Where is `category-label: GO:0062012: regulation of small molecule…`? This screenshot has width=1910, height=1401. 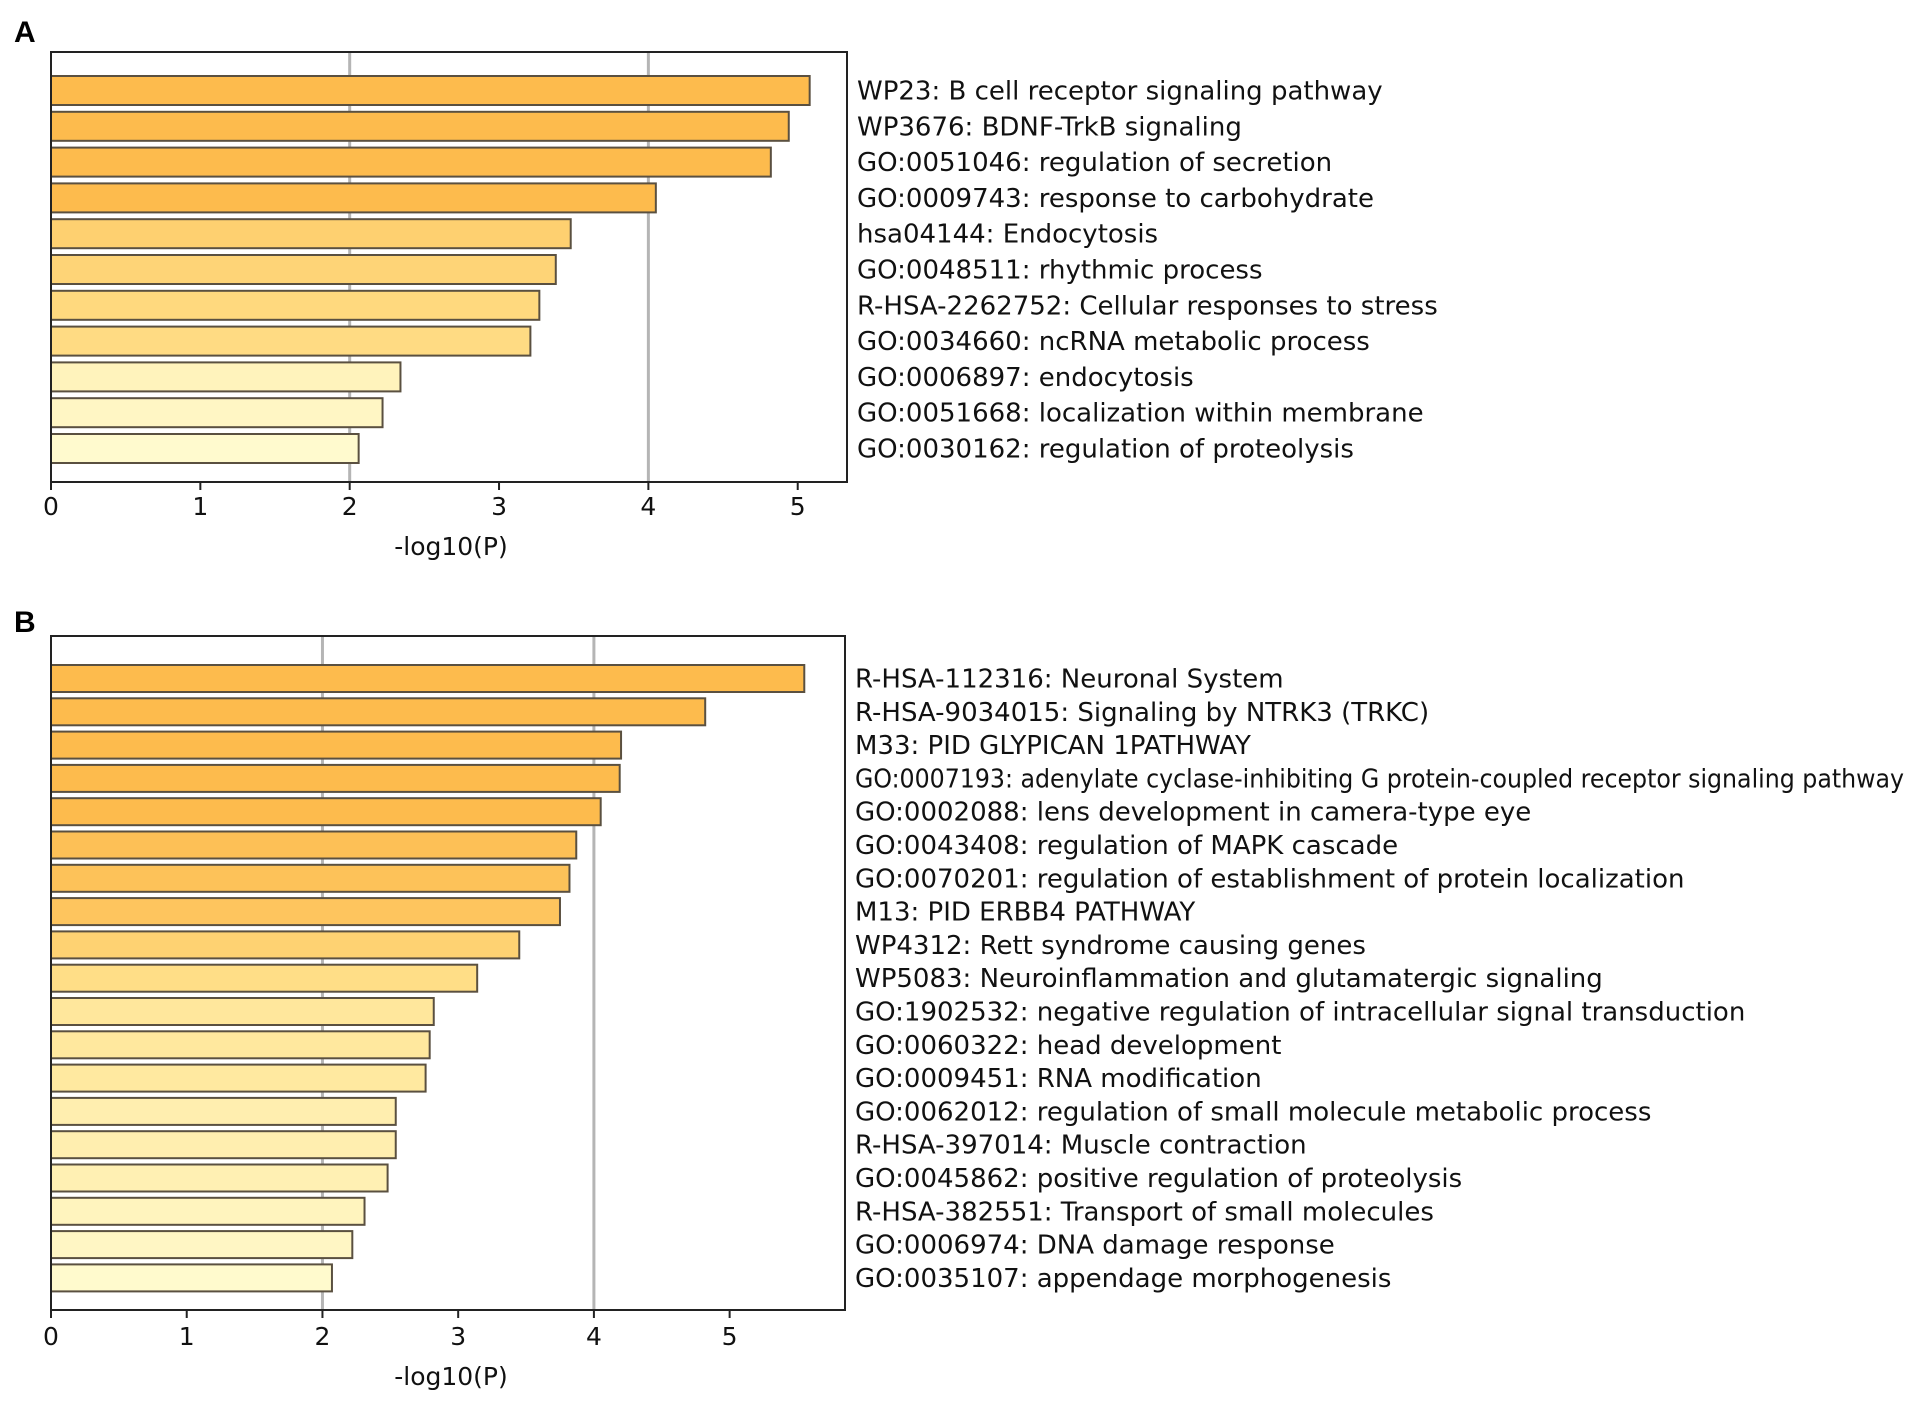
category-label: GO:0062012: regulation of small molecule… is located at coordinates (1253, 1112).